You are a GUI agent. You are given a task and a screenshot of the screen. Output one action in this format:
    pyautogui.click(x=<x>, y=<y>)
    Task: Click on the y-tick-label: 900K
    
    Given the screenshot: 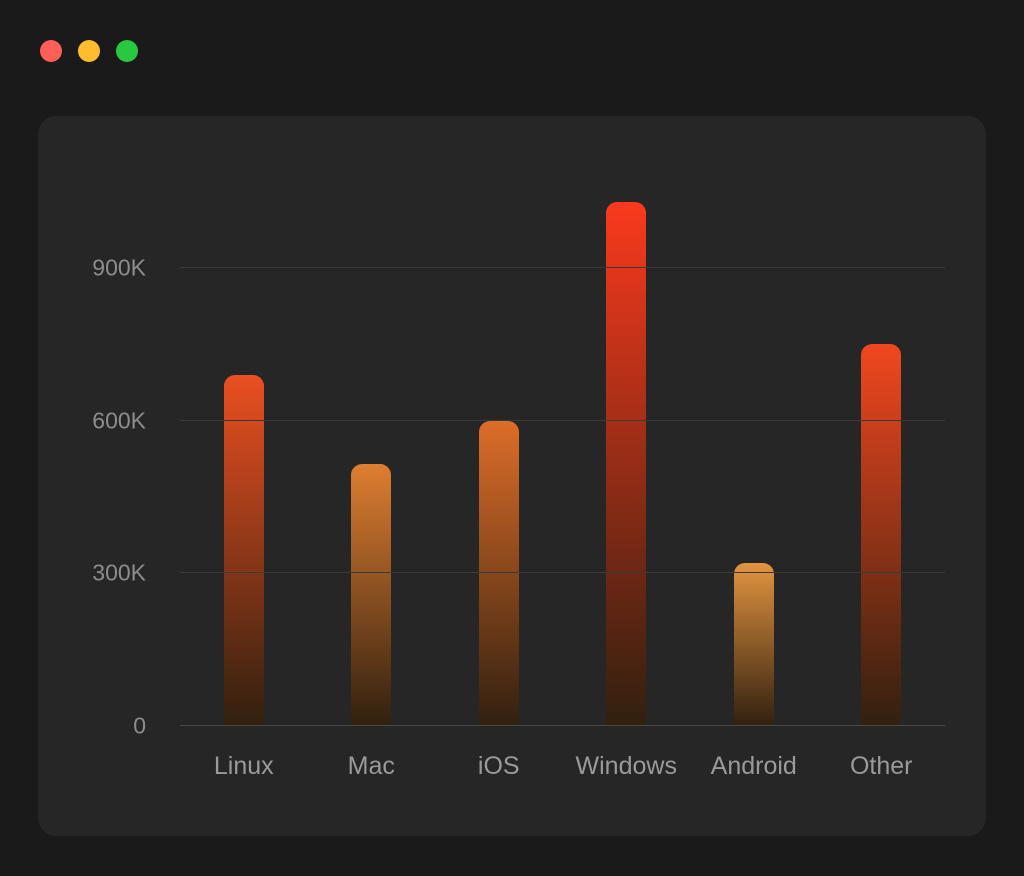 What is the action you would take?
    pyautogui.click(x=119, y=267)
    